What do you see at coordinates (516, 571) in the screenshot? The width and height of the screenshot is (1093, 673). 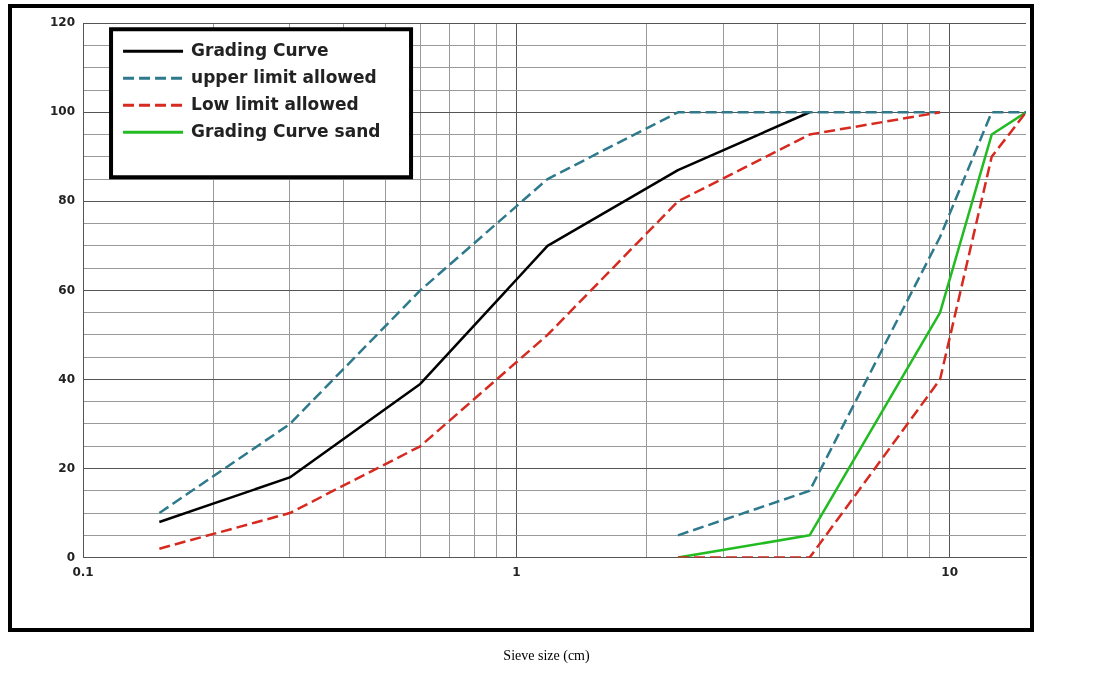 I see `x-tick-label: 1` at bounding box center [516, 571].